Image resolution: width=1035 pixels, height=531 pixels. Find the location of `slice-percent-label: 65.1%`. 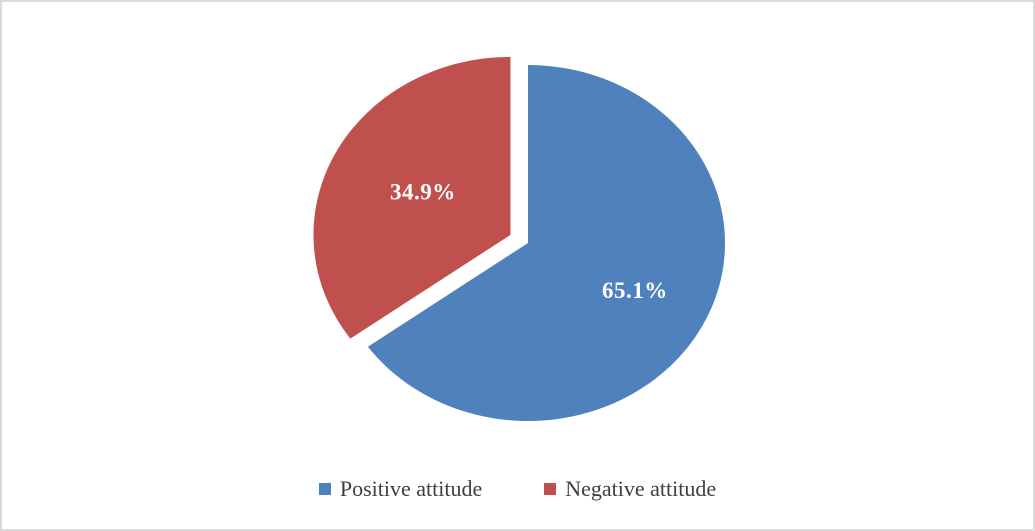

slice-percent-label: 65.1% is located at coordinates (635, 290).